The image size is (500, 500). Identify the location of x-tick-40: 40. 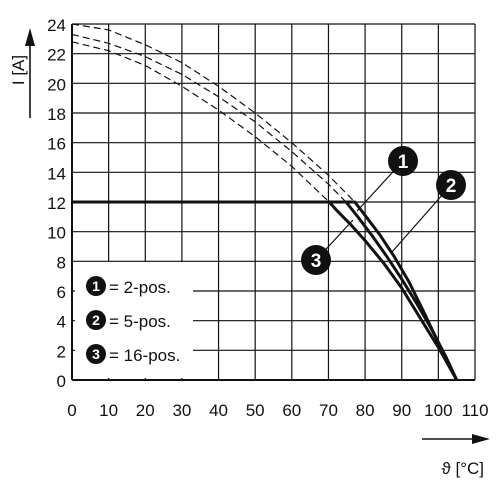
(218, 410).